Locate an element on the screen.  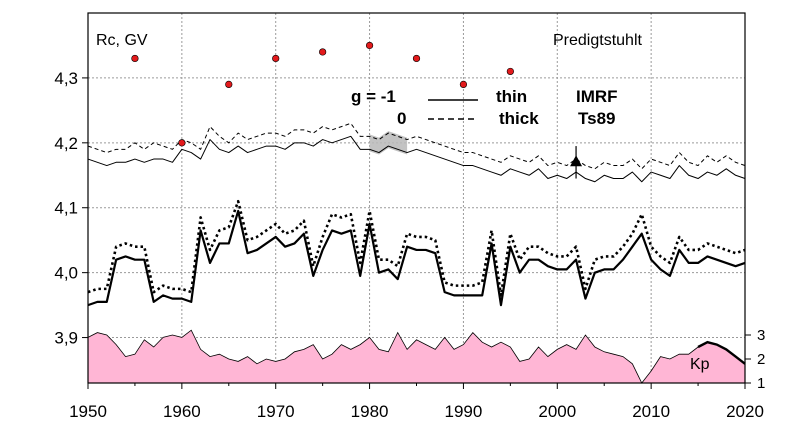
x-tick-label: 1980 is located at coordinates (370, 411).